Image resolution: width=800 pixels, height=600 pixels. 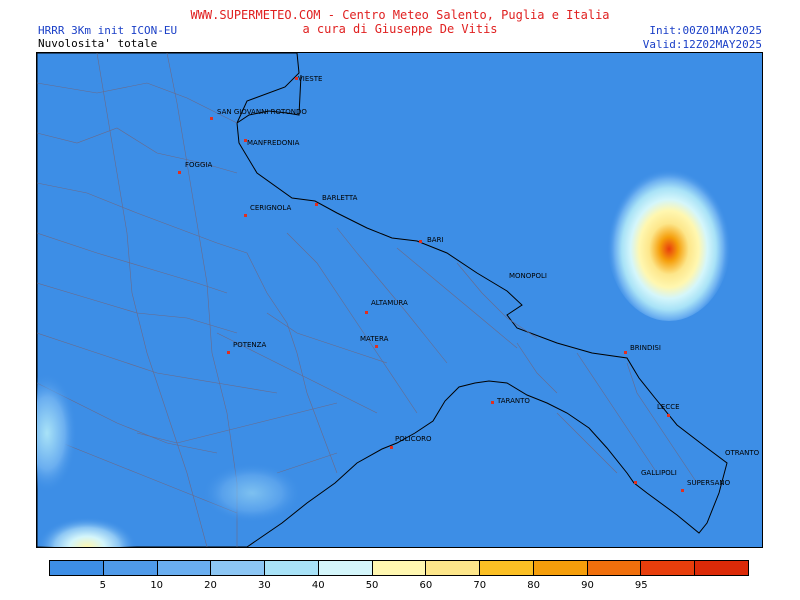 What do you see at coordinates (400, 29) in the screenshot?
I see `title-line-2: a cura di Giuseppe De Vitis` at bounding box center [400, 29].